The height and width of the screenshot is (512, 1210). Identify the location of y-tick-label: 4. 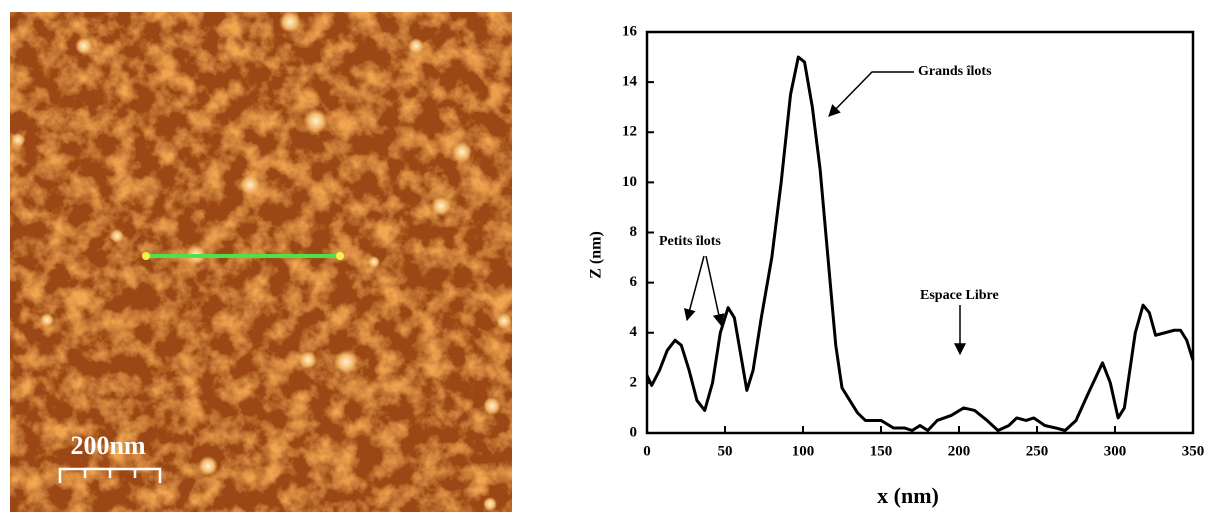
(634, 332).